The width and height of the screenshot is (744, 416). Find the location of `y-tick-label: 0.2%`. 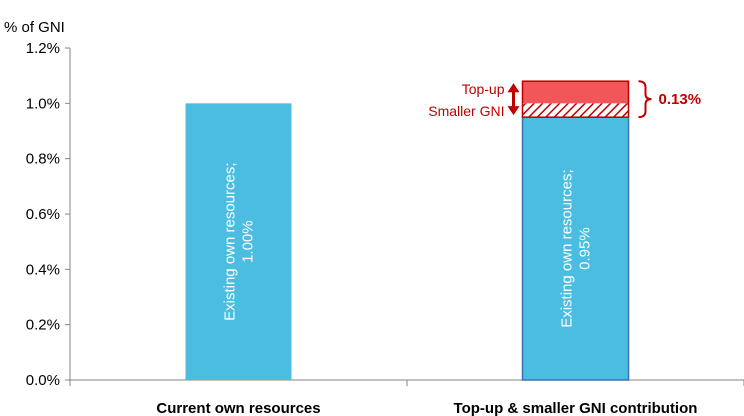

y-tick-label: 0.2% is located at coordinates (43, 325).